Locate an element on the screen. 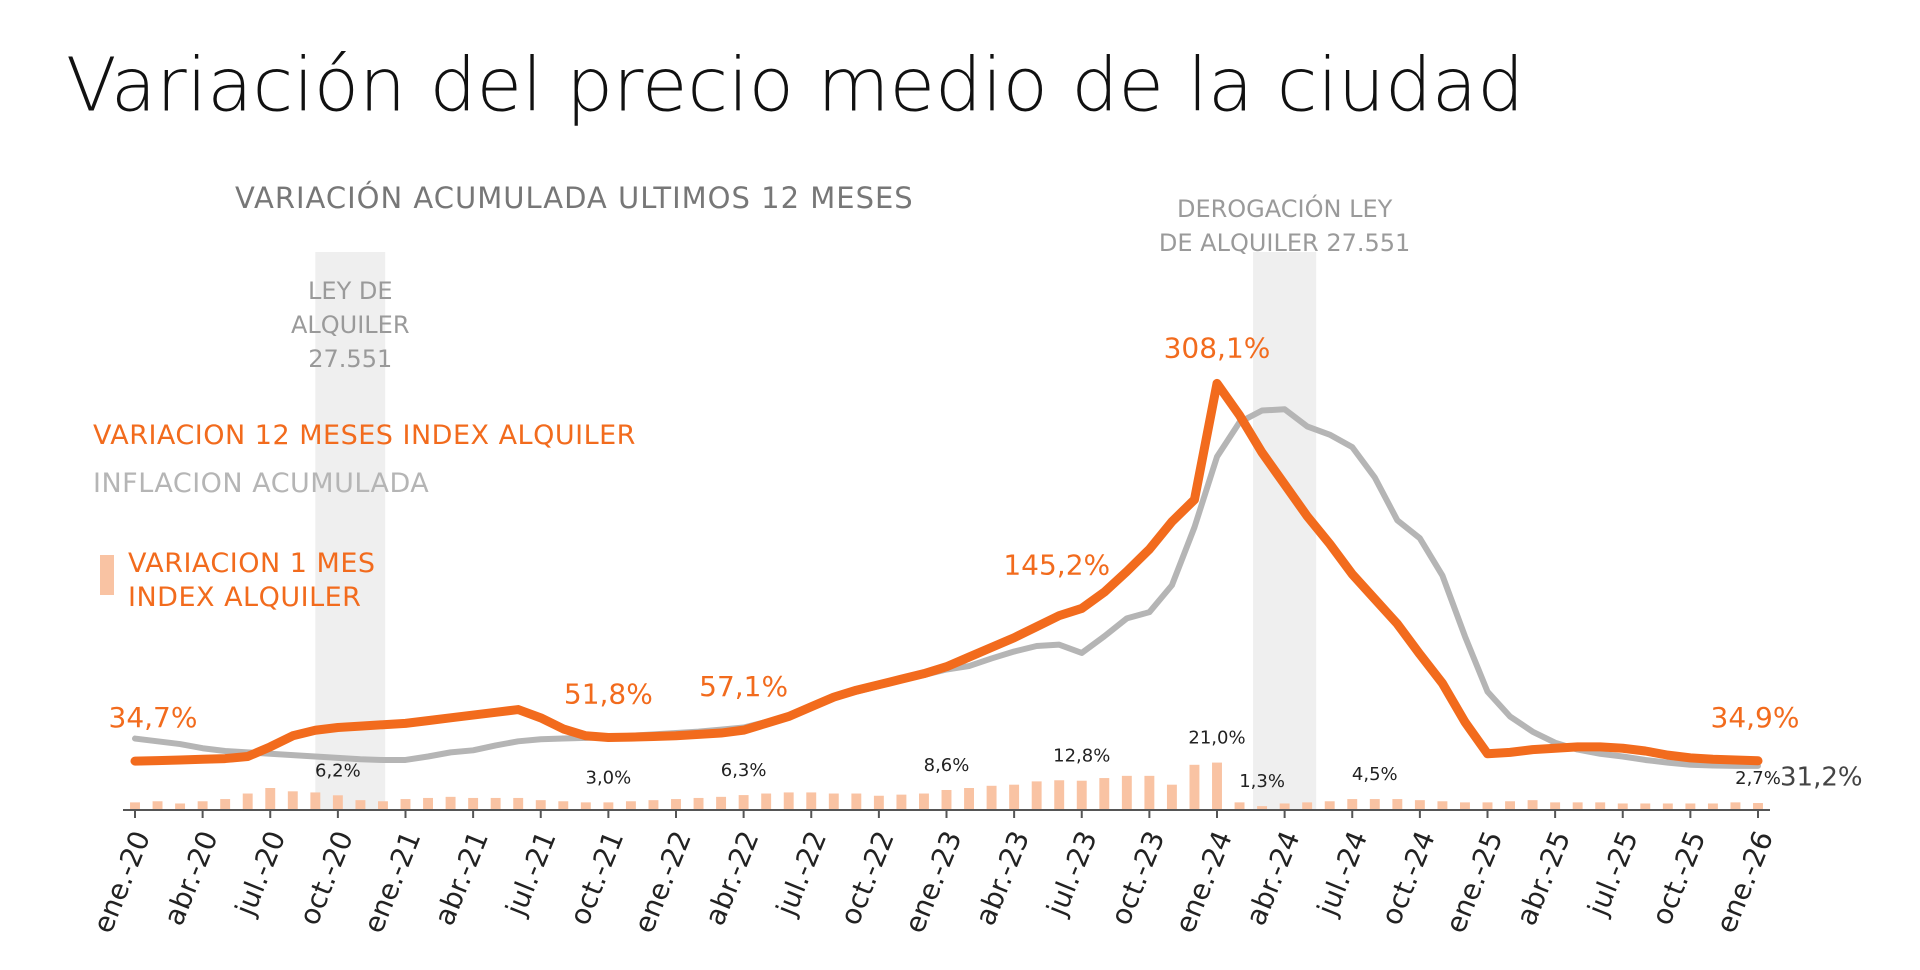 The width and height of the screenshot is (1920, 970). legend-entry: INFLACION ACUMULADA is located at coordinates (261, 483).